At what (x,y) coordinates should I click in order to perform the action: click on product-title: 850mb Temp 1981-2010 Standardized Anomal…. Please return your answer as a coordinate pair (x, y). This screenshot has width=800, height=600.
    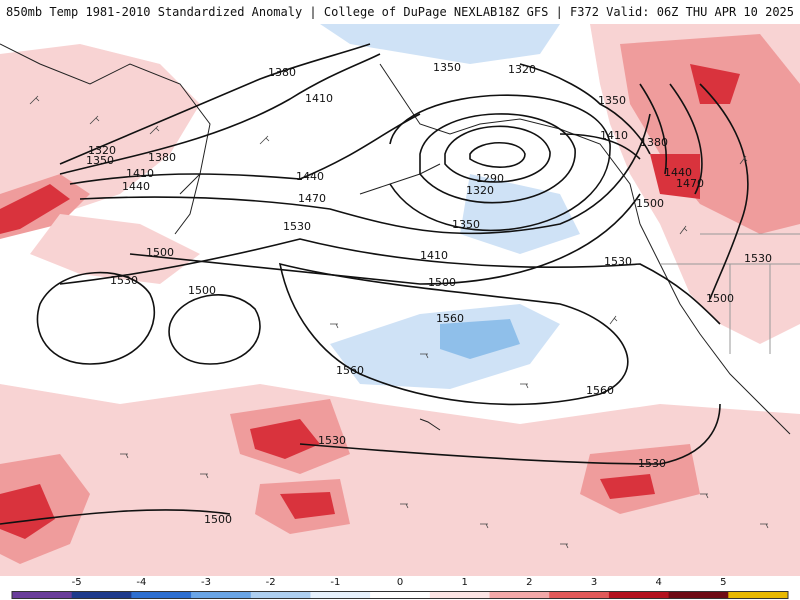
    Looking at the image, I should click on (252, 12).